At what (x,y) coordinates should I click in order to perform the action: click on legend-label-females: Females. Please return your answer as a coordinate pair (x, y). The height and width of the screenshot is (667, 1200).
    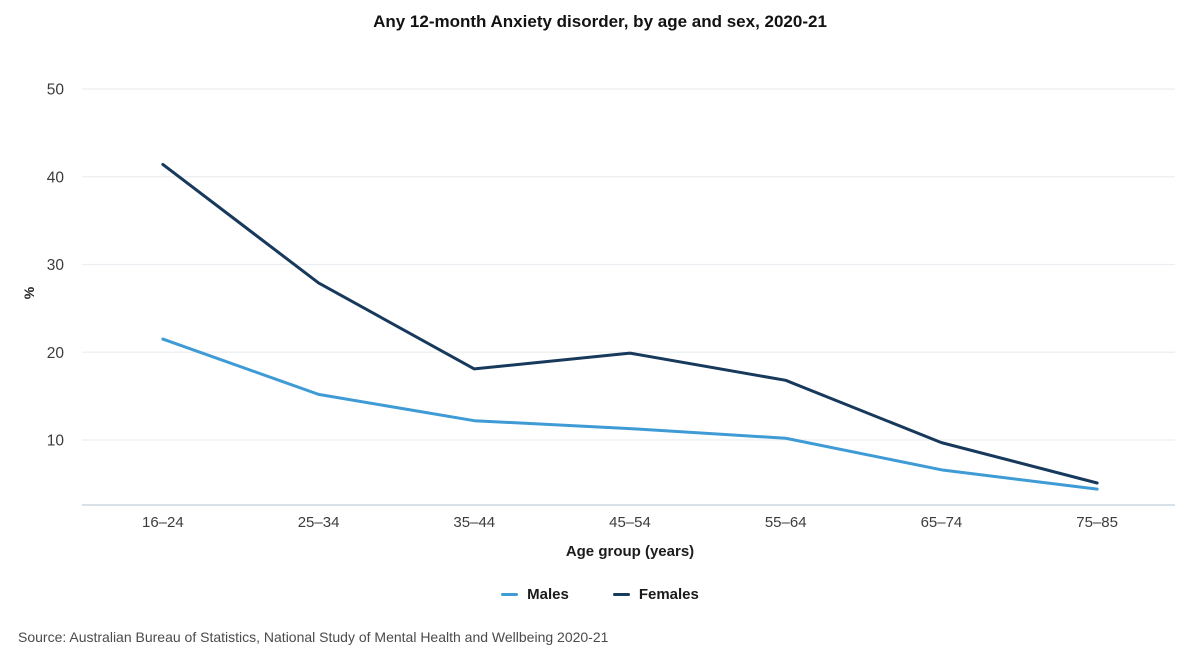
    Looking at the image, I should click on (668, 594).